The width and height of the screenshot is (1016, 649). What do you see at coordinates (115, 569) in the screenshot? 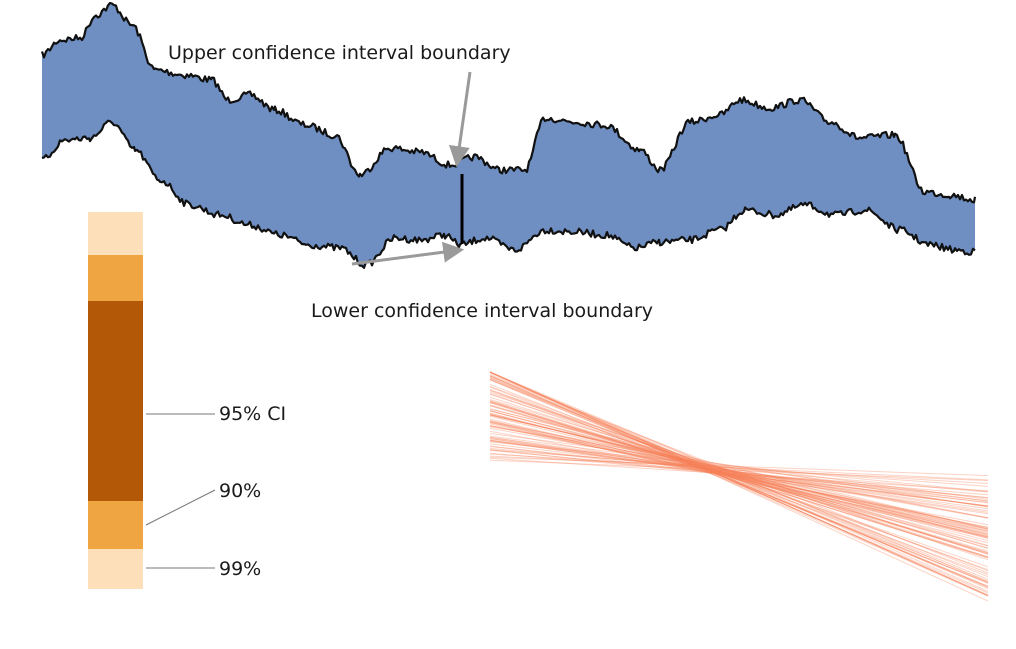
I see `bar-99-bottom` at bounding box center [115, 569].